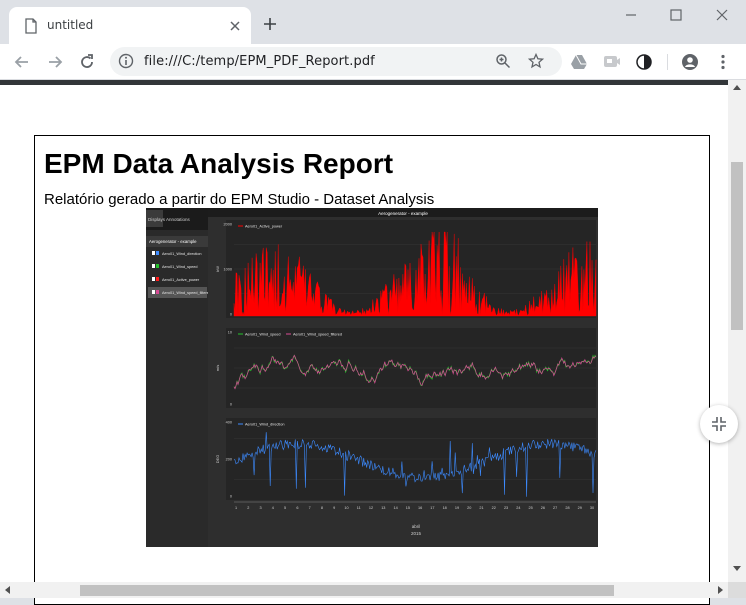  What do you see at coordinates (181, 280) in the screenshot?
I see `tree-item-label: Aero01_Active_power` at bounding box center [181, 280].